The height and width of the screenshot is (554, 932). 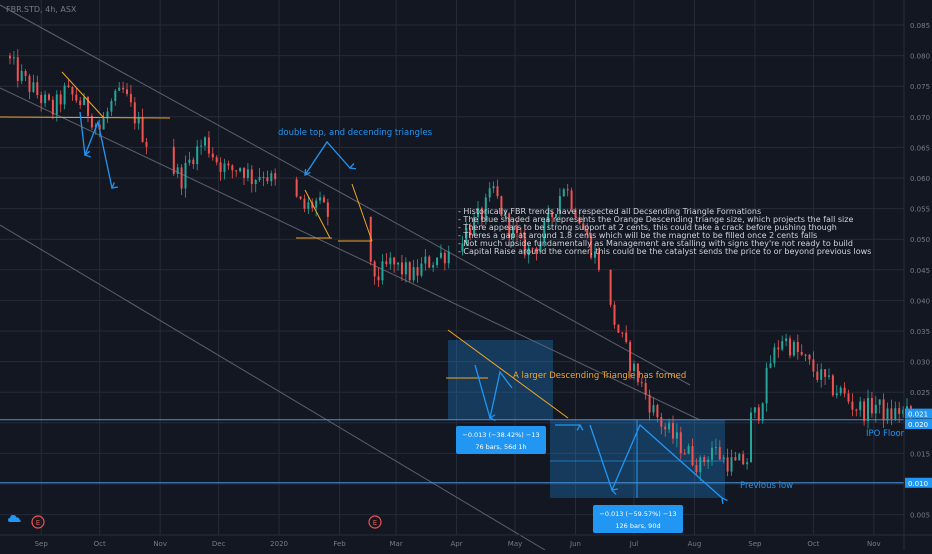 I want to click on y-tick-label: 0.040, so click(x=920, y=301).